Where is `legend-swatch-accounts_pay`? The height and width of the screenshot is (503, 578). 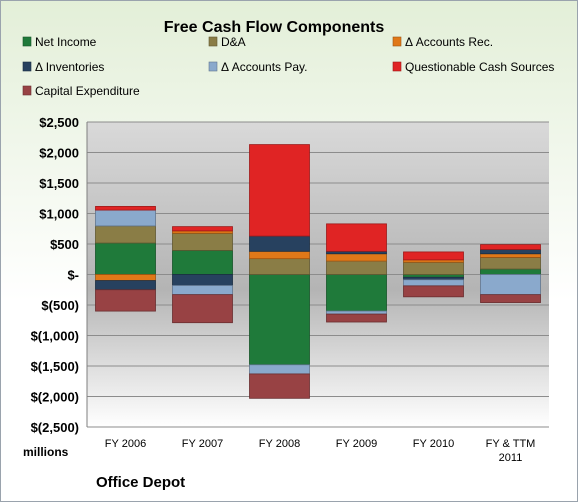 legend-swatch-accounts_pay is located at coordinates (213, 66).